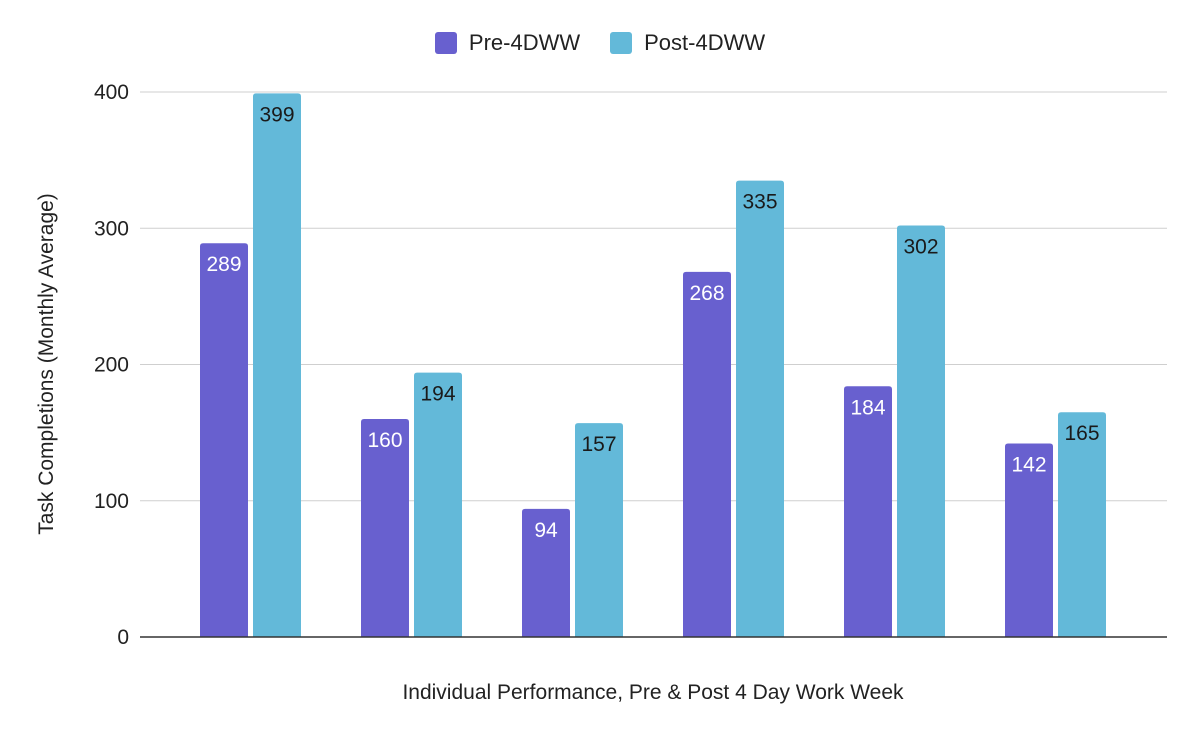  What do you see at coordinates (759, 202) in the screenshot?
I see `data-label-post-4dww: 335` at bounding box center [759, 202].